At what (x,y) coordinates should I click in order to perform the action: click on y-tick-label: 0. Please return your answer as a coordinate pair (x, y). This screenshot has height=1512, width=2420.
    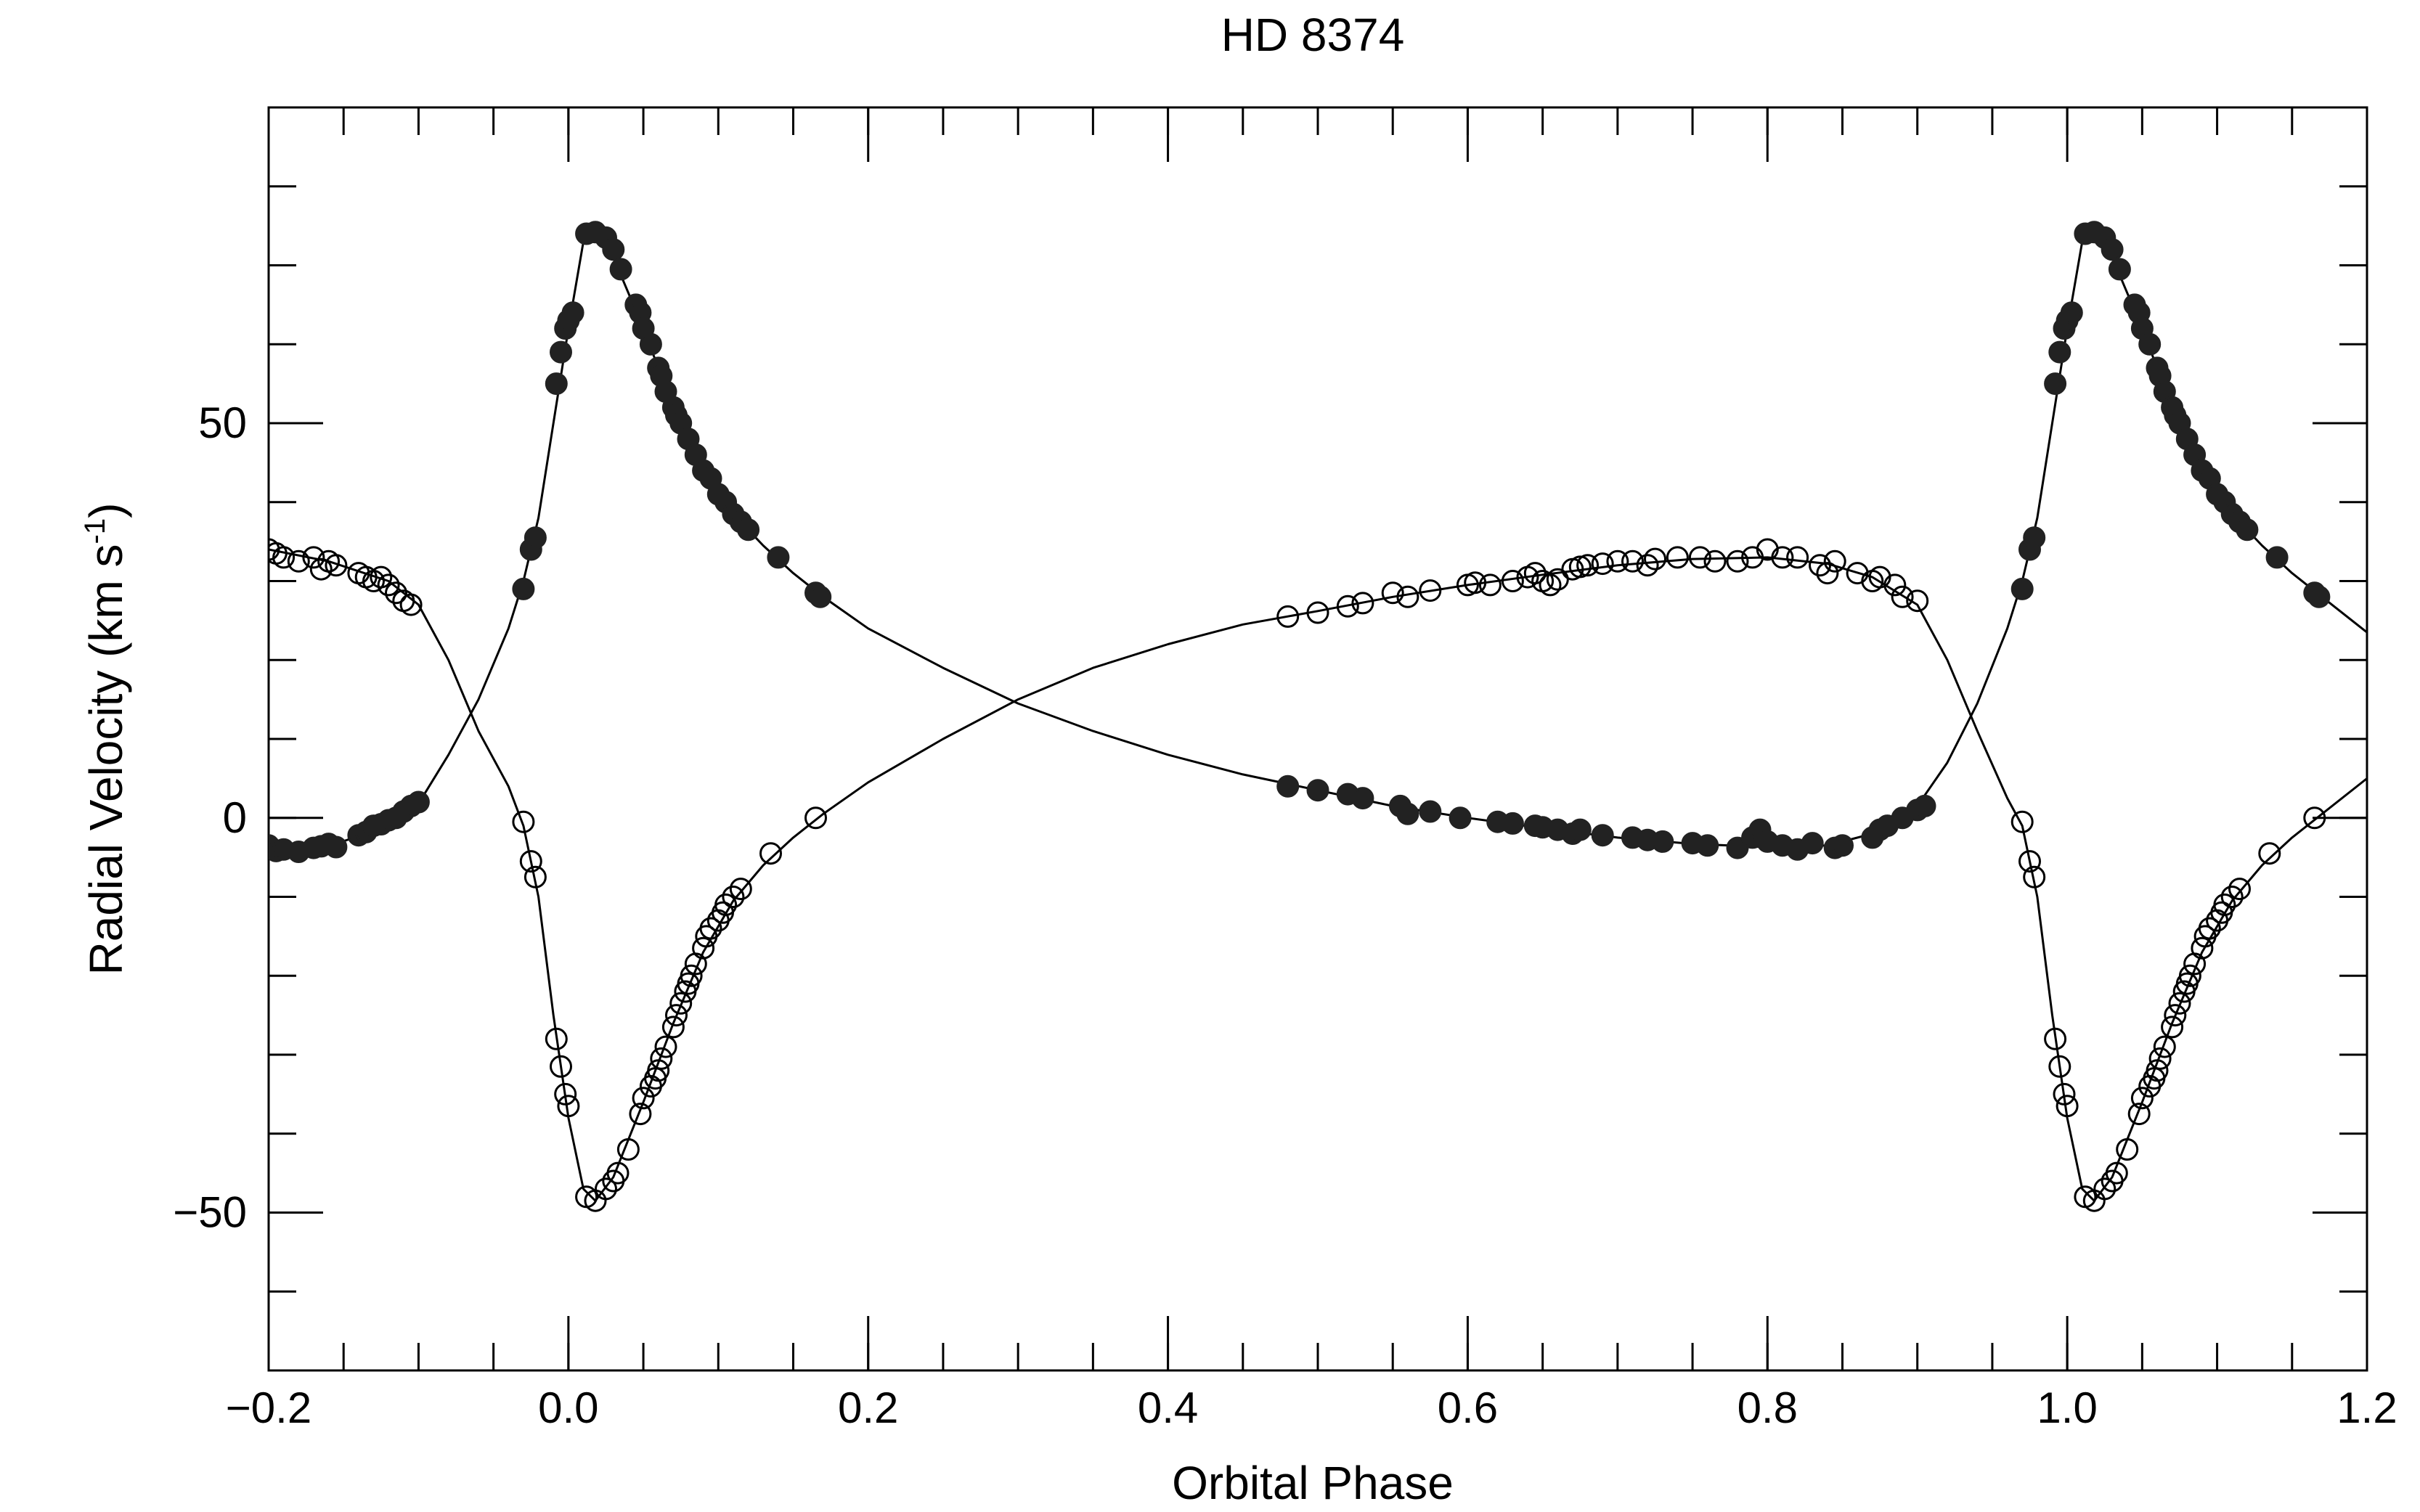
    Looking at the image, I should click on (235, 817).